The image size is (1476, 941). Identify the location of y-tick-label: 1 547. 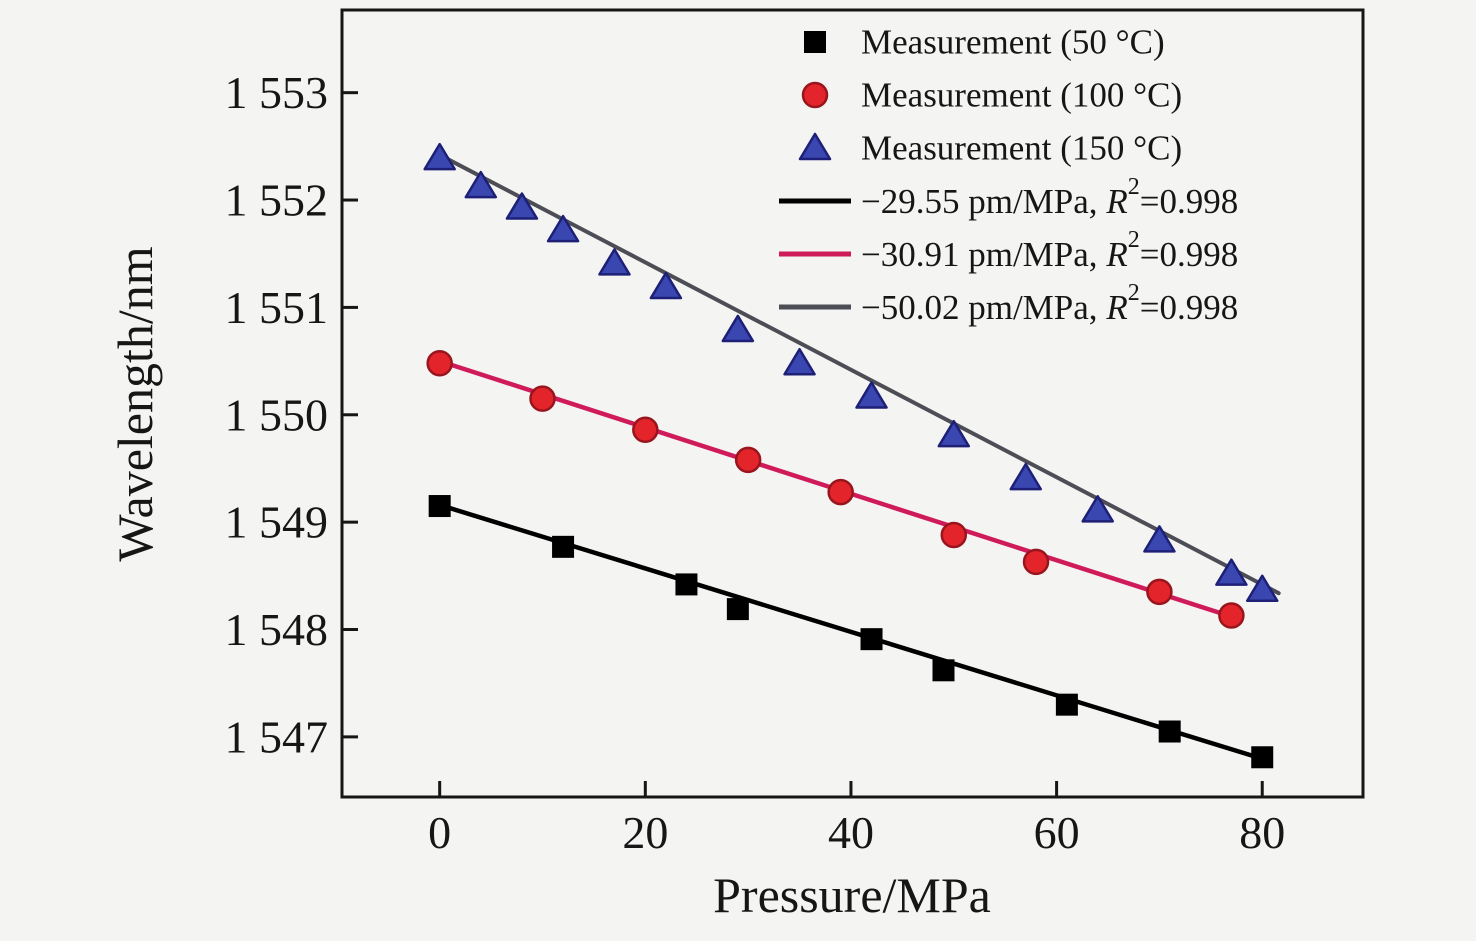
(277, 736).